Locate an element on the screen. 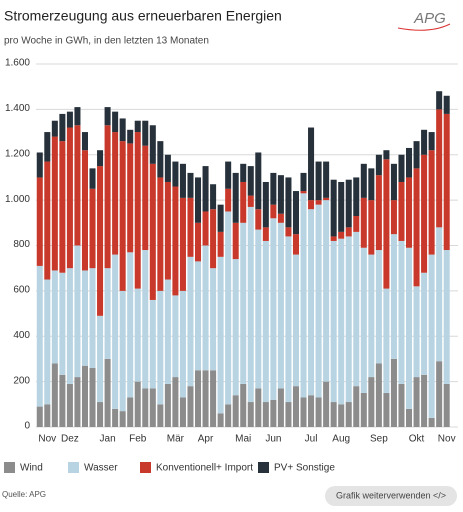  share-button-label: Grafik weiterverwenden </> is located at coordinates (391, 495).